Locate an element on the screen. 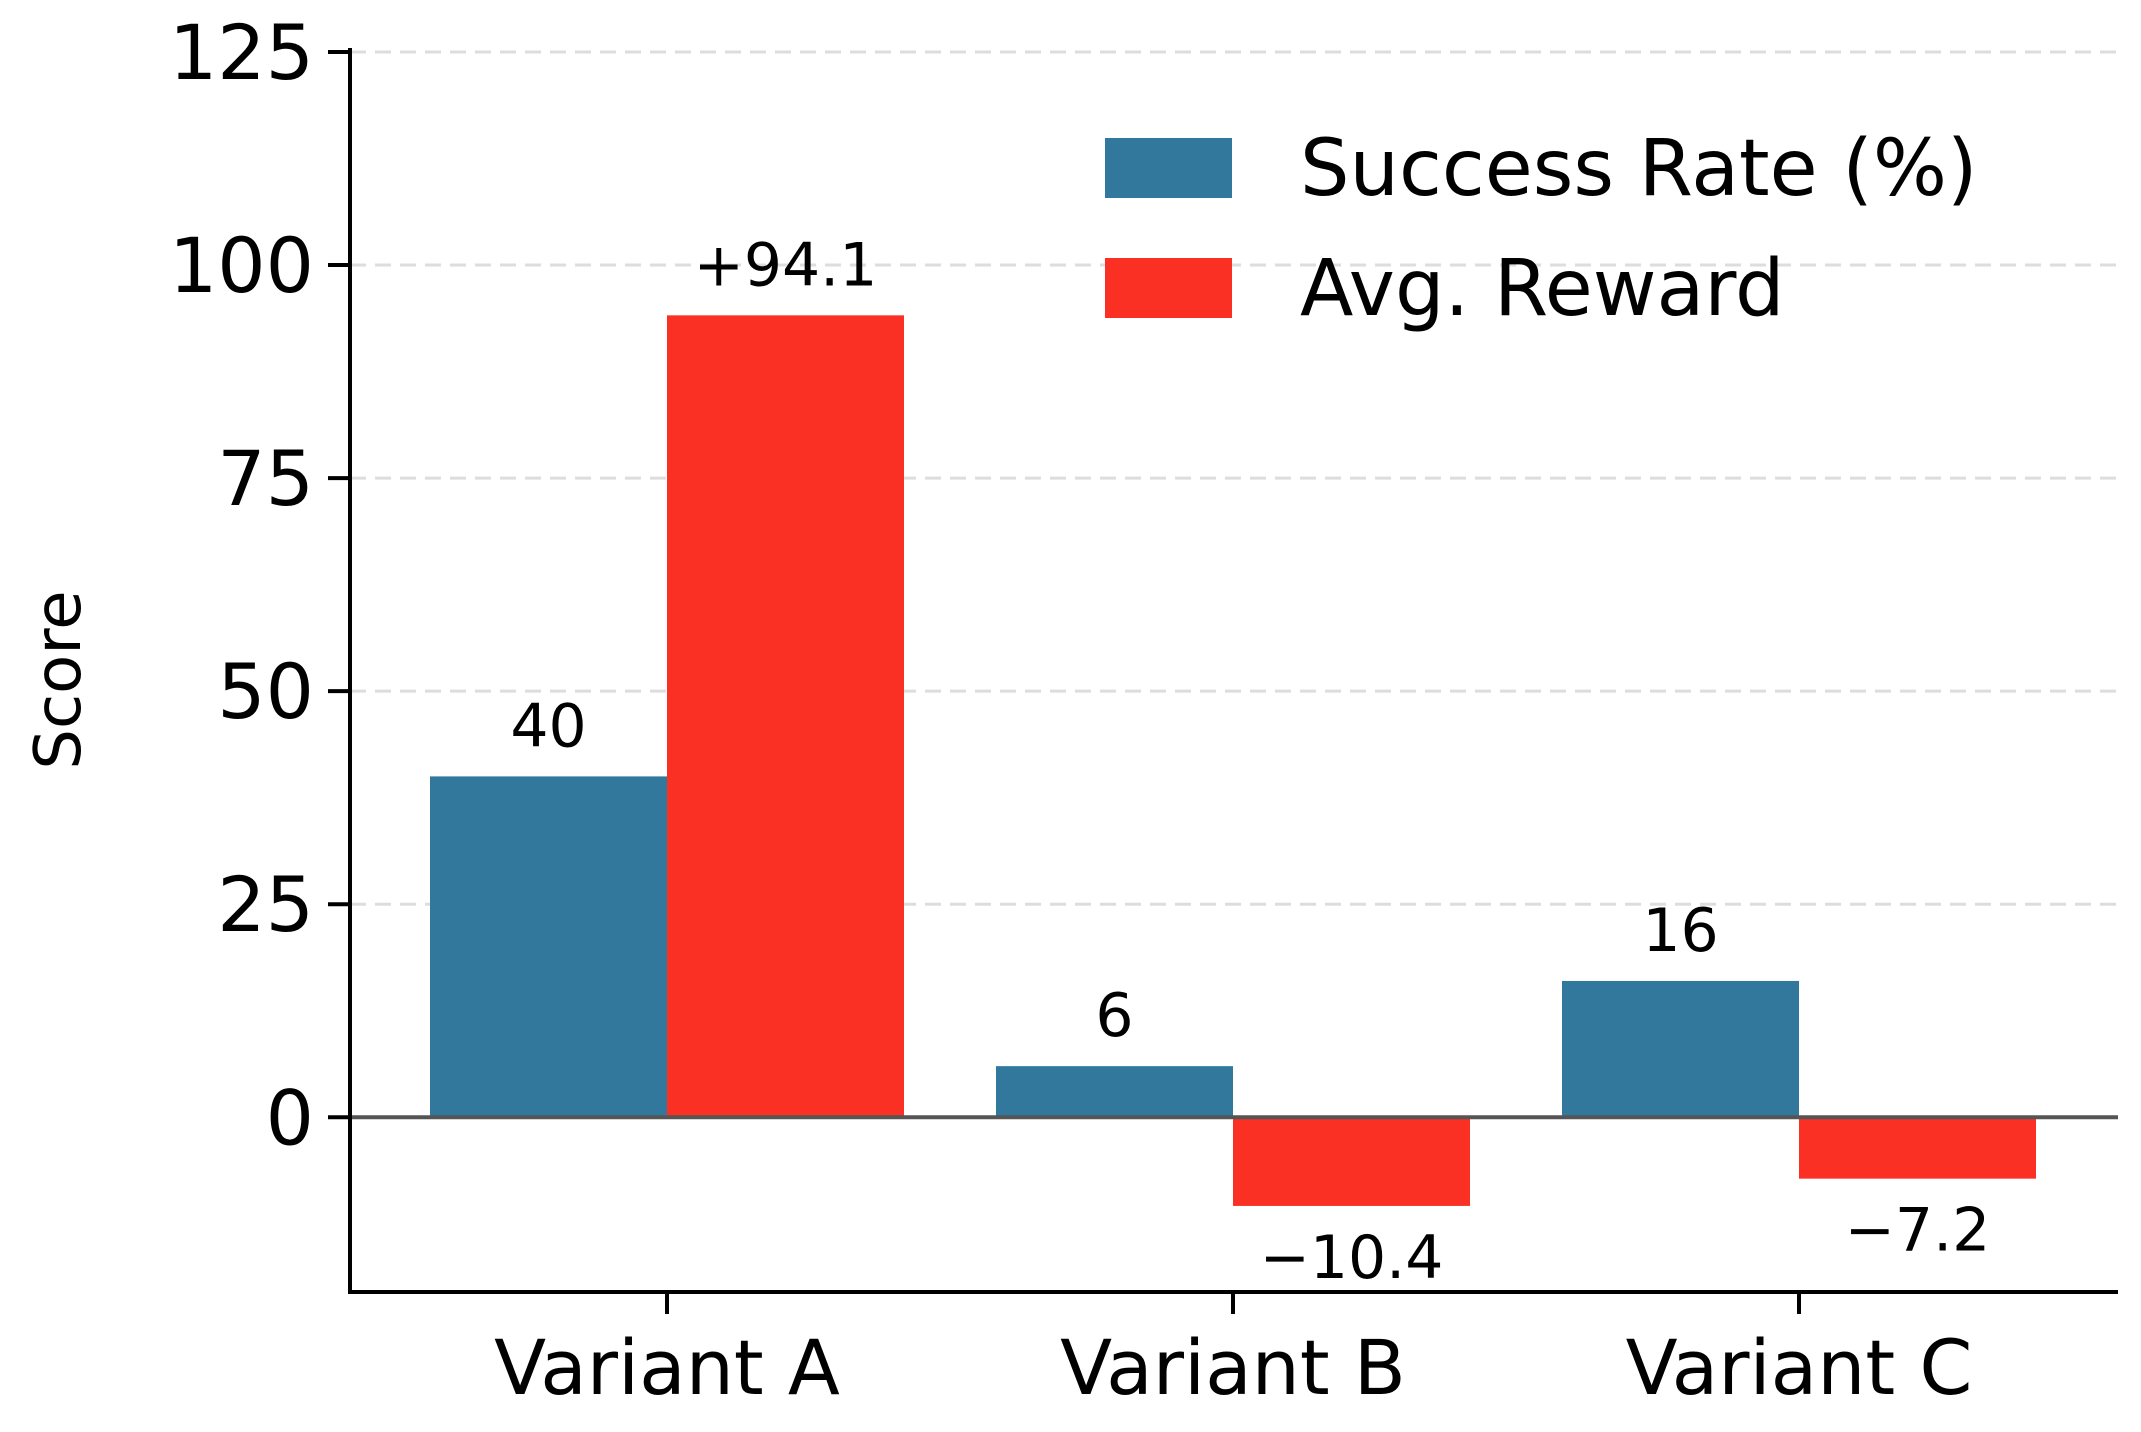  y-tick-label: 25 is located at coordinates (265, 904).